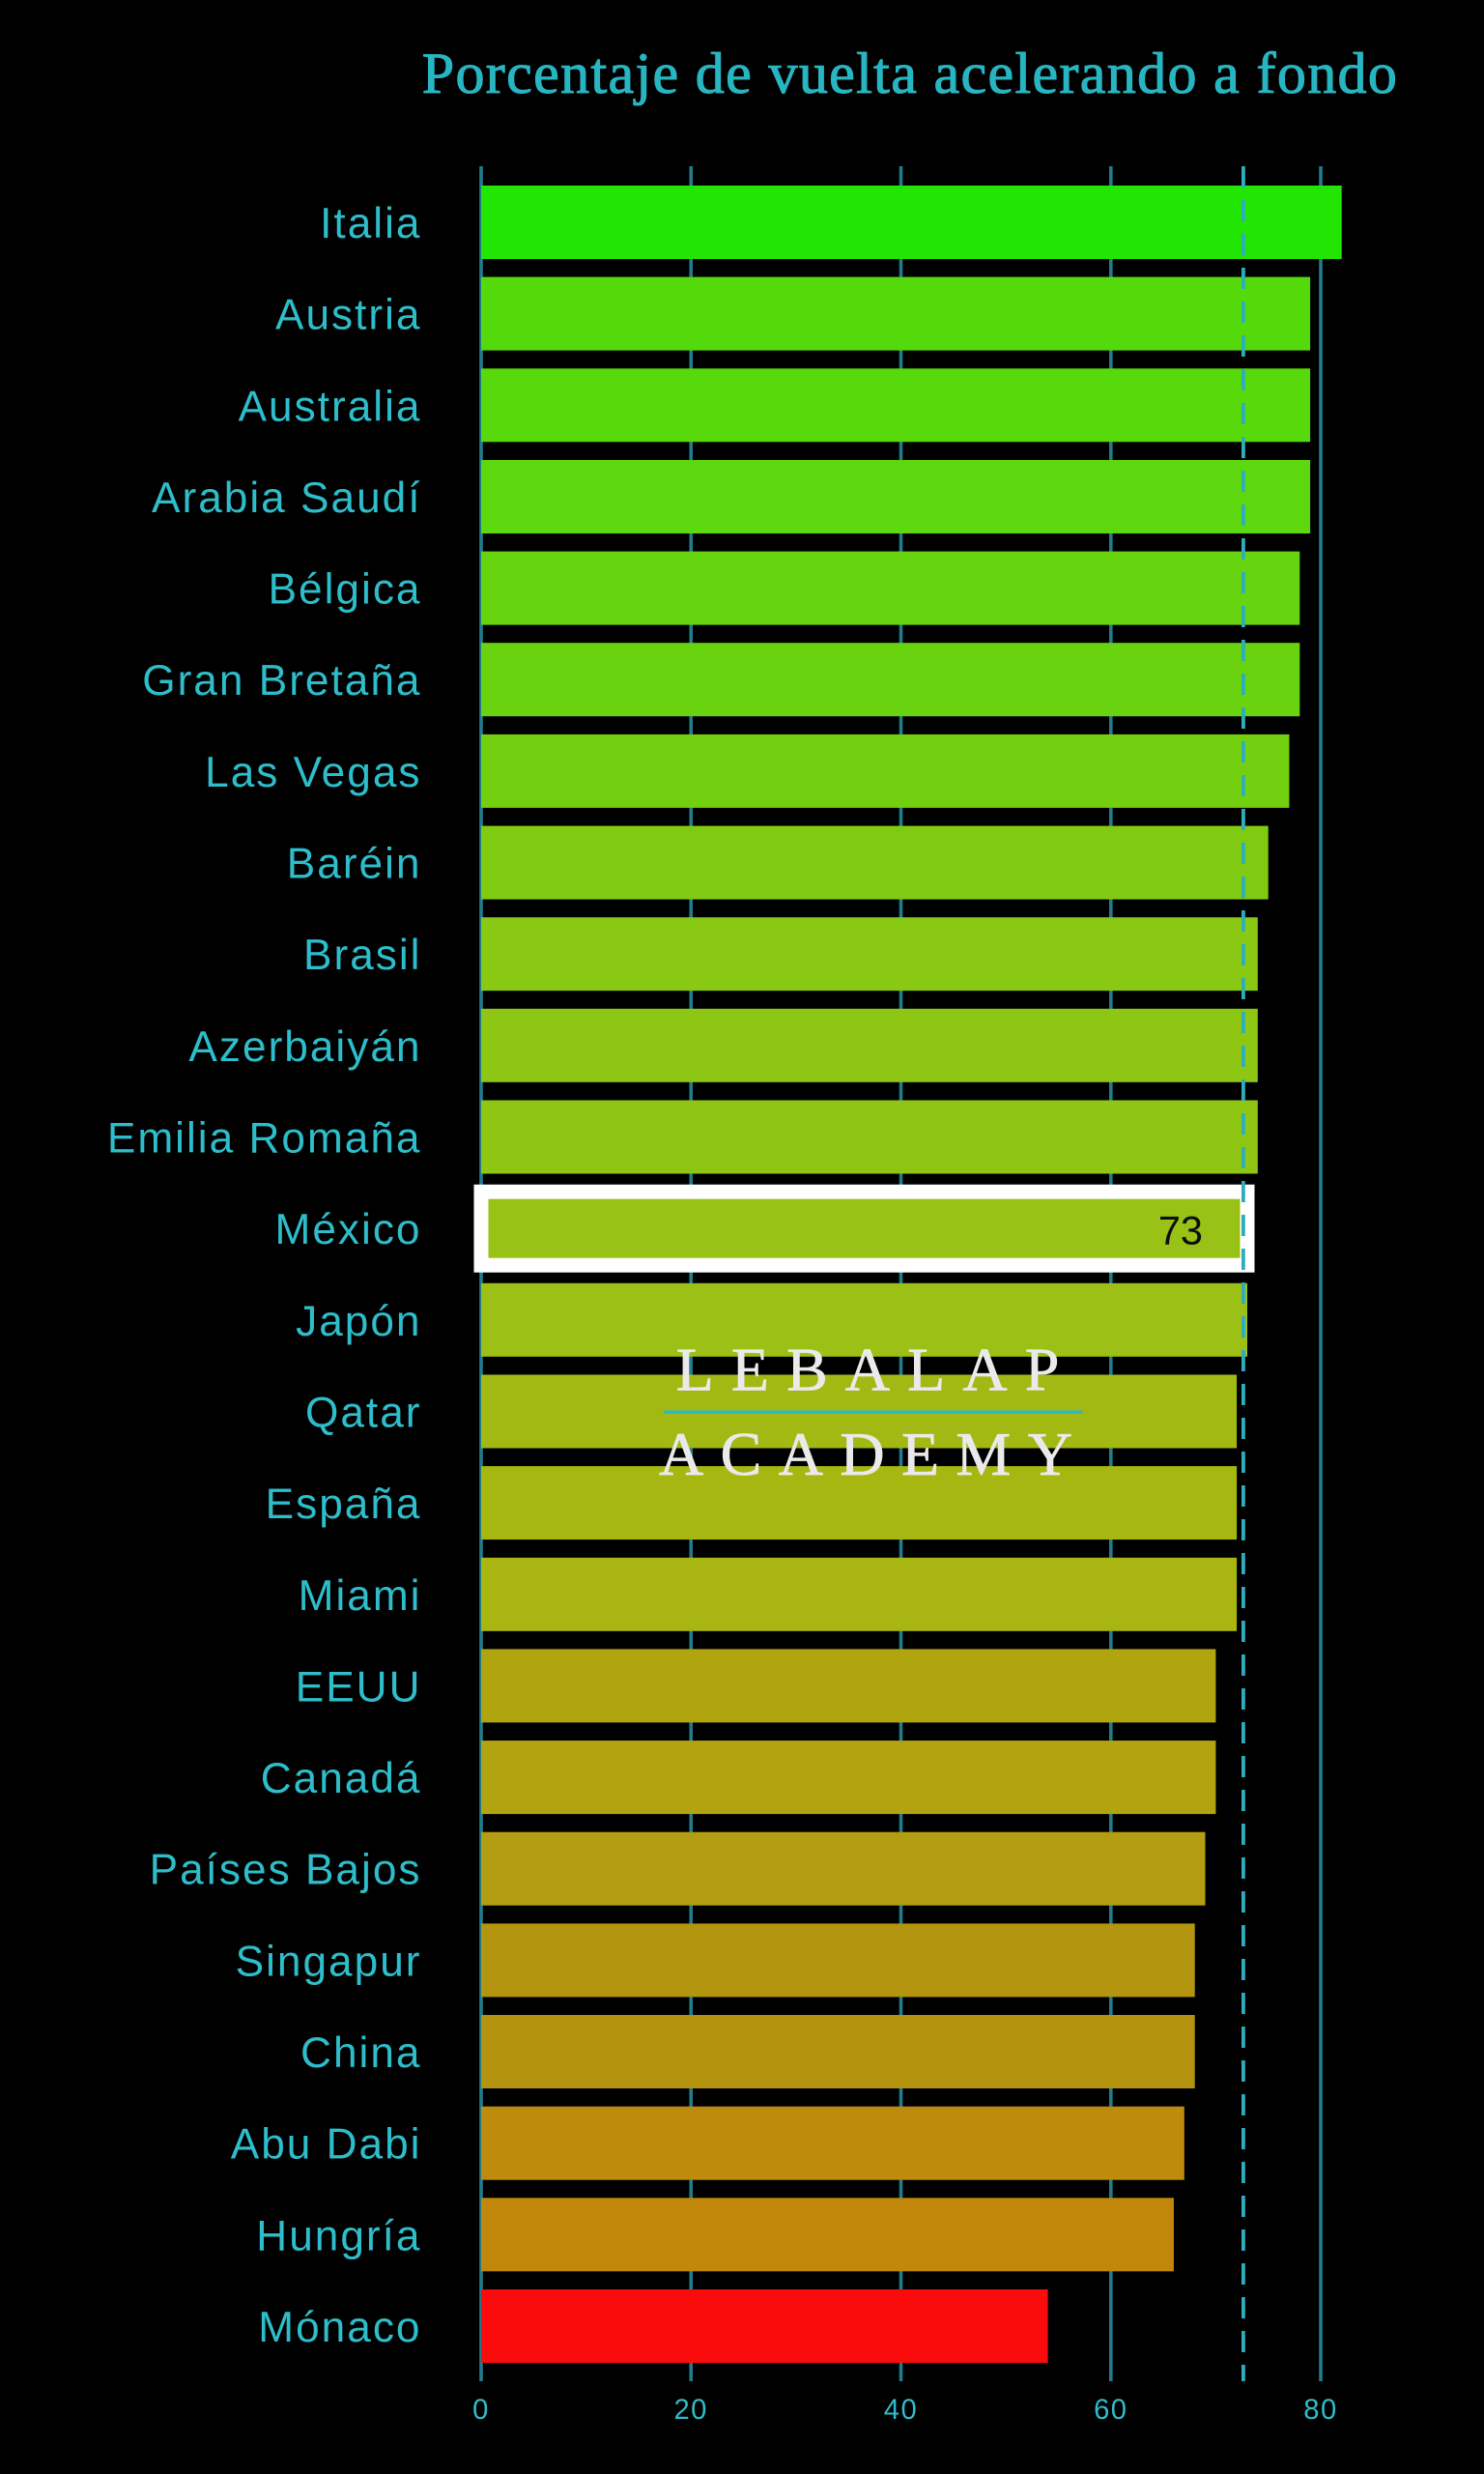 The width and height of the screenshot is (1484, 2474). I want to click on svg-text: Italia, so click(371, 224).